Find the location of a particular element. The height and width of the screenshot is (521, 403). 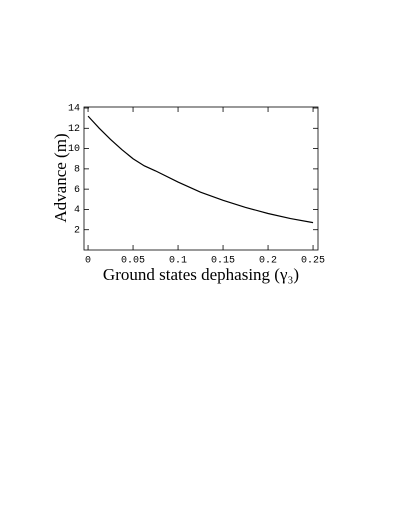

y-tick-label: 10 is located at coordinates (74, 149).